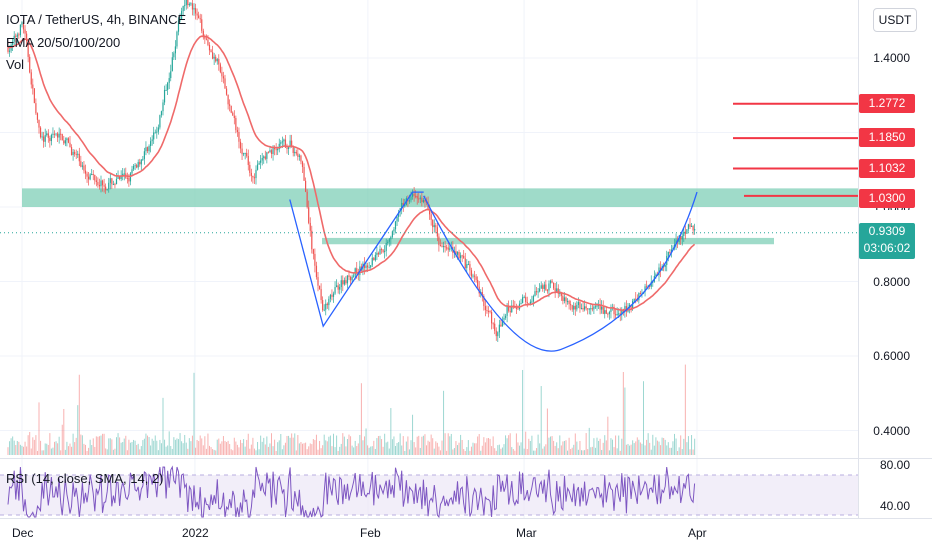 This screenshot has width=932, height=550. I want to click on currency-button: USDT, so click(895, 20).